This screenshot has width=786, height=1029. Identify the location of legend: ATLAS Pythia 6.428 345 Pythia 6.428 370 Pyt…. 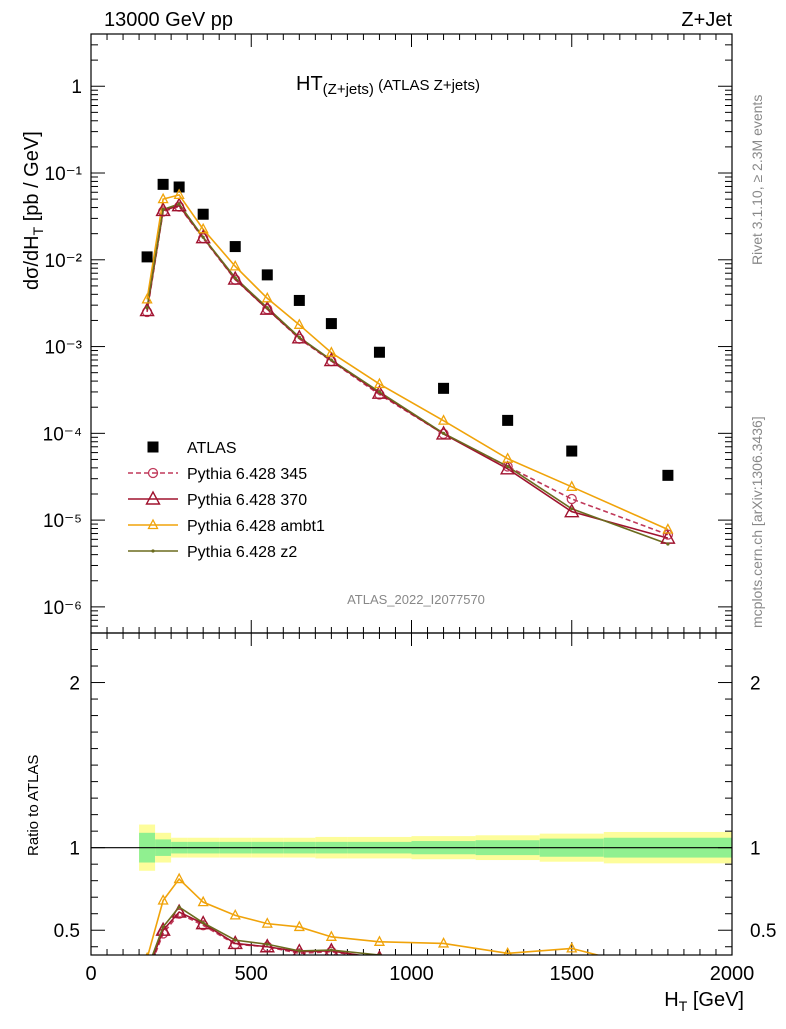
(226, 500).